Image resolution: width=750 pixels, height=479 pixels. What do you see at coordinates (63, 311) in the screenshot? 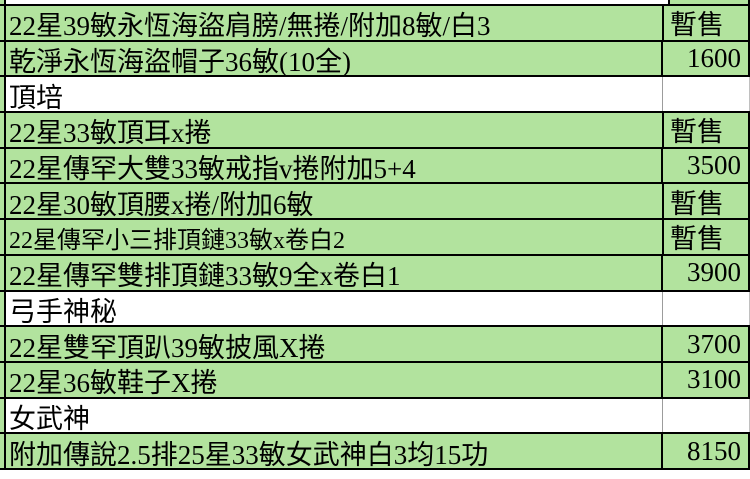
I see `item-text: 弓手神秘` at bounding box center [63, 311].